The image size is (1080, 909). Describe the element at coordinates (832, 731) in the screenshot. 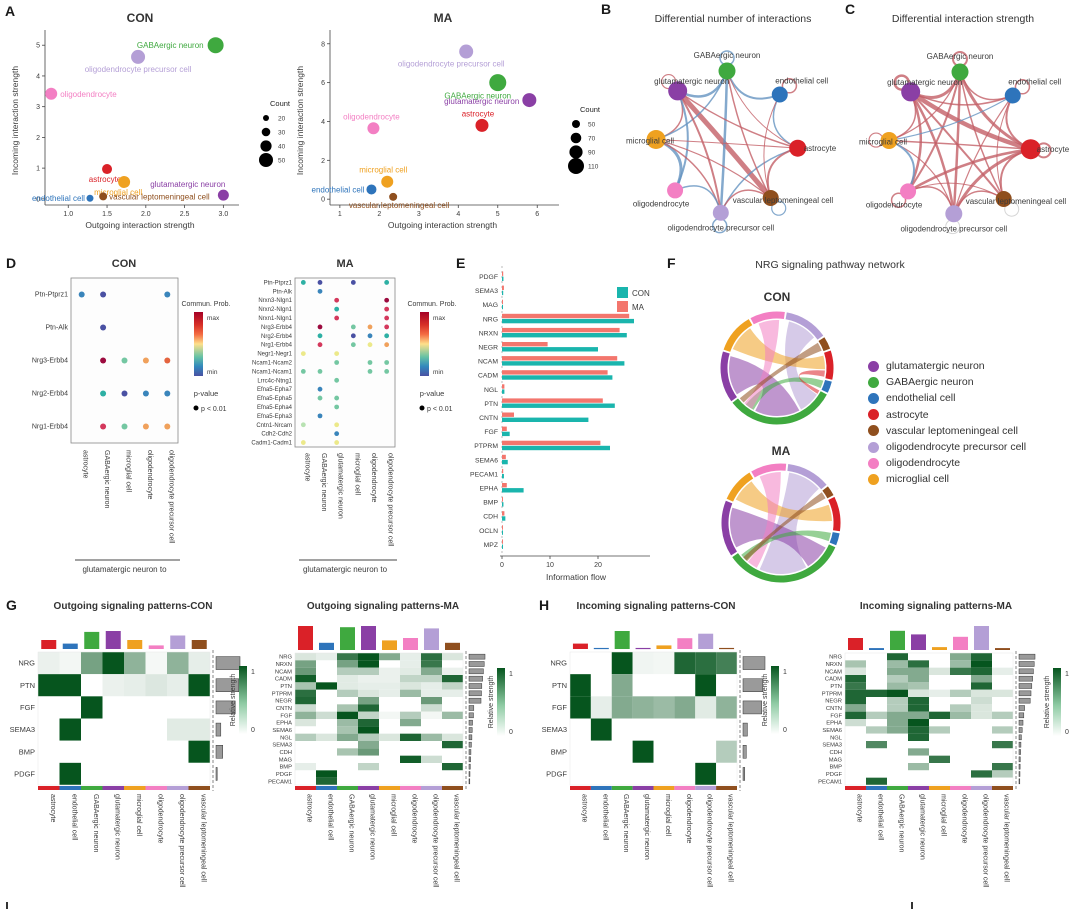

I see `heatmap-row-label: SEMA6` at that location.